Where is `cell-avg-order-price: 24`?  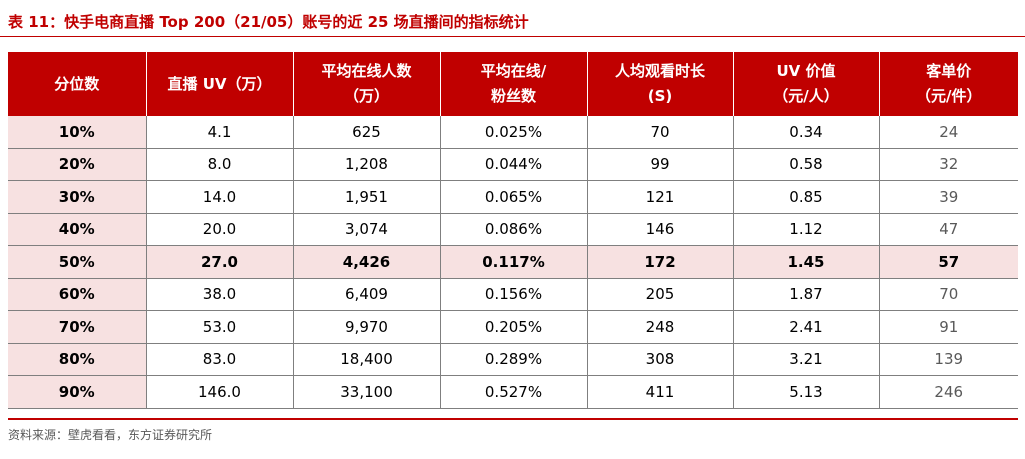 cell-avg-order-price: 24 is located at coordinates (948, 132).